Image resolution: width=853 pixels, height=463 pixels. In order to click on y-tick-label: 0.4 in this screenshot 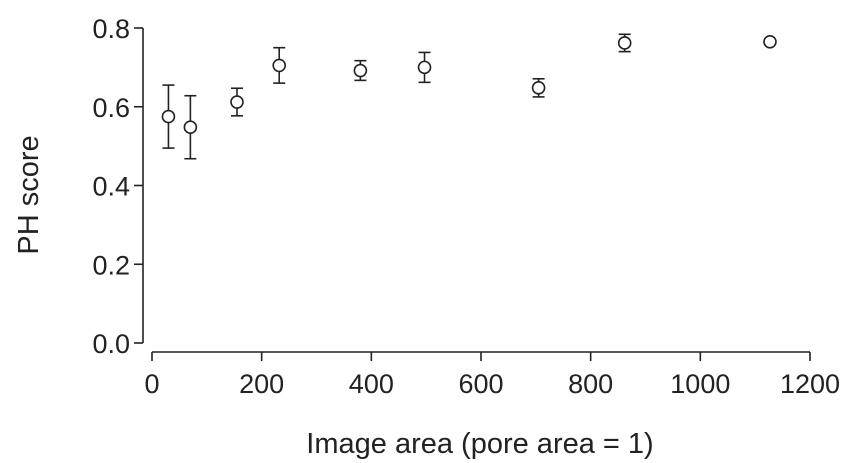, I will do `click(111, 187)`.